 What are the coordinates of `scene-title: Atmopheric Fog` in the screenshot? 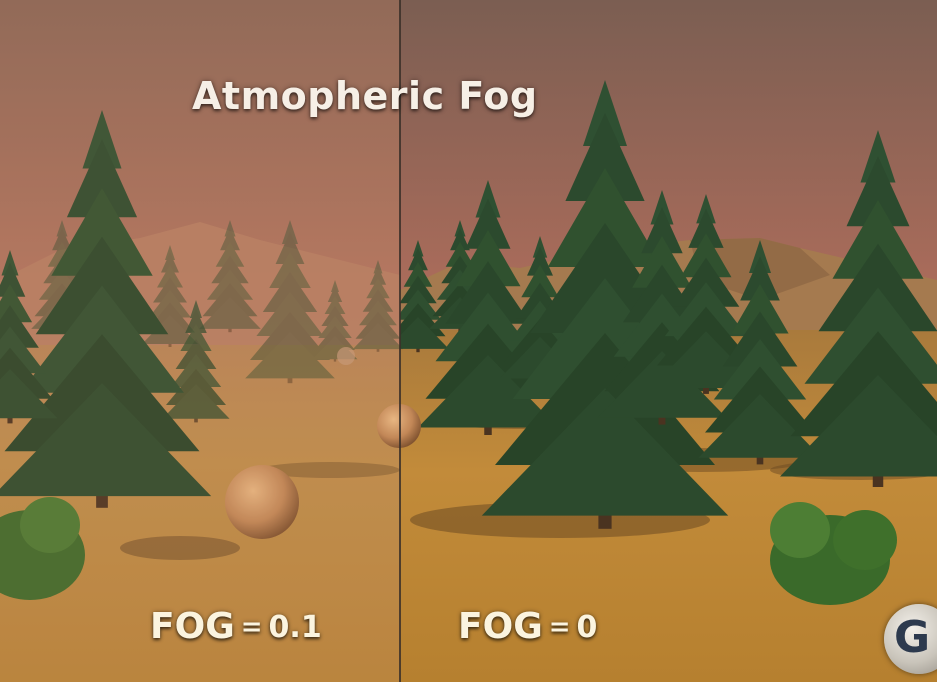 It's located at (365, 96).